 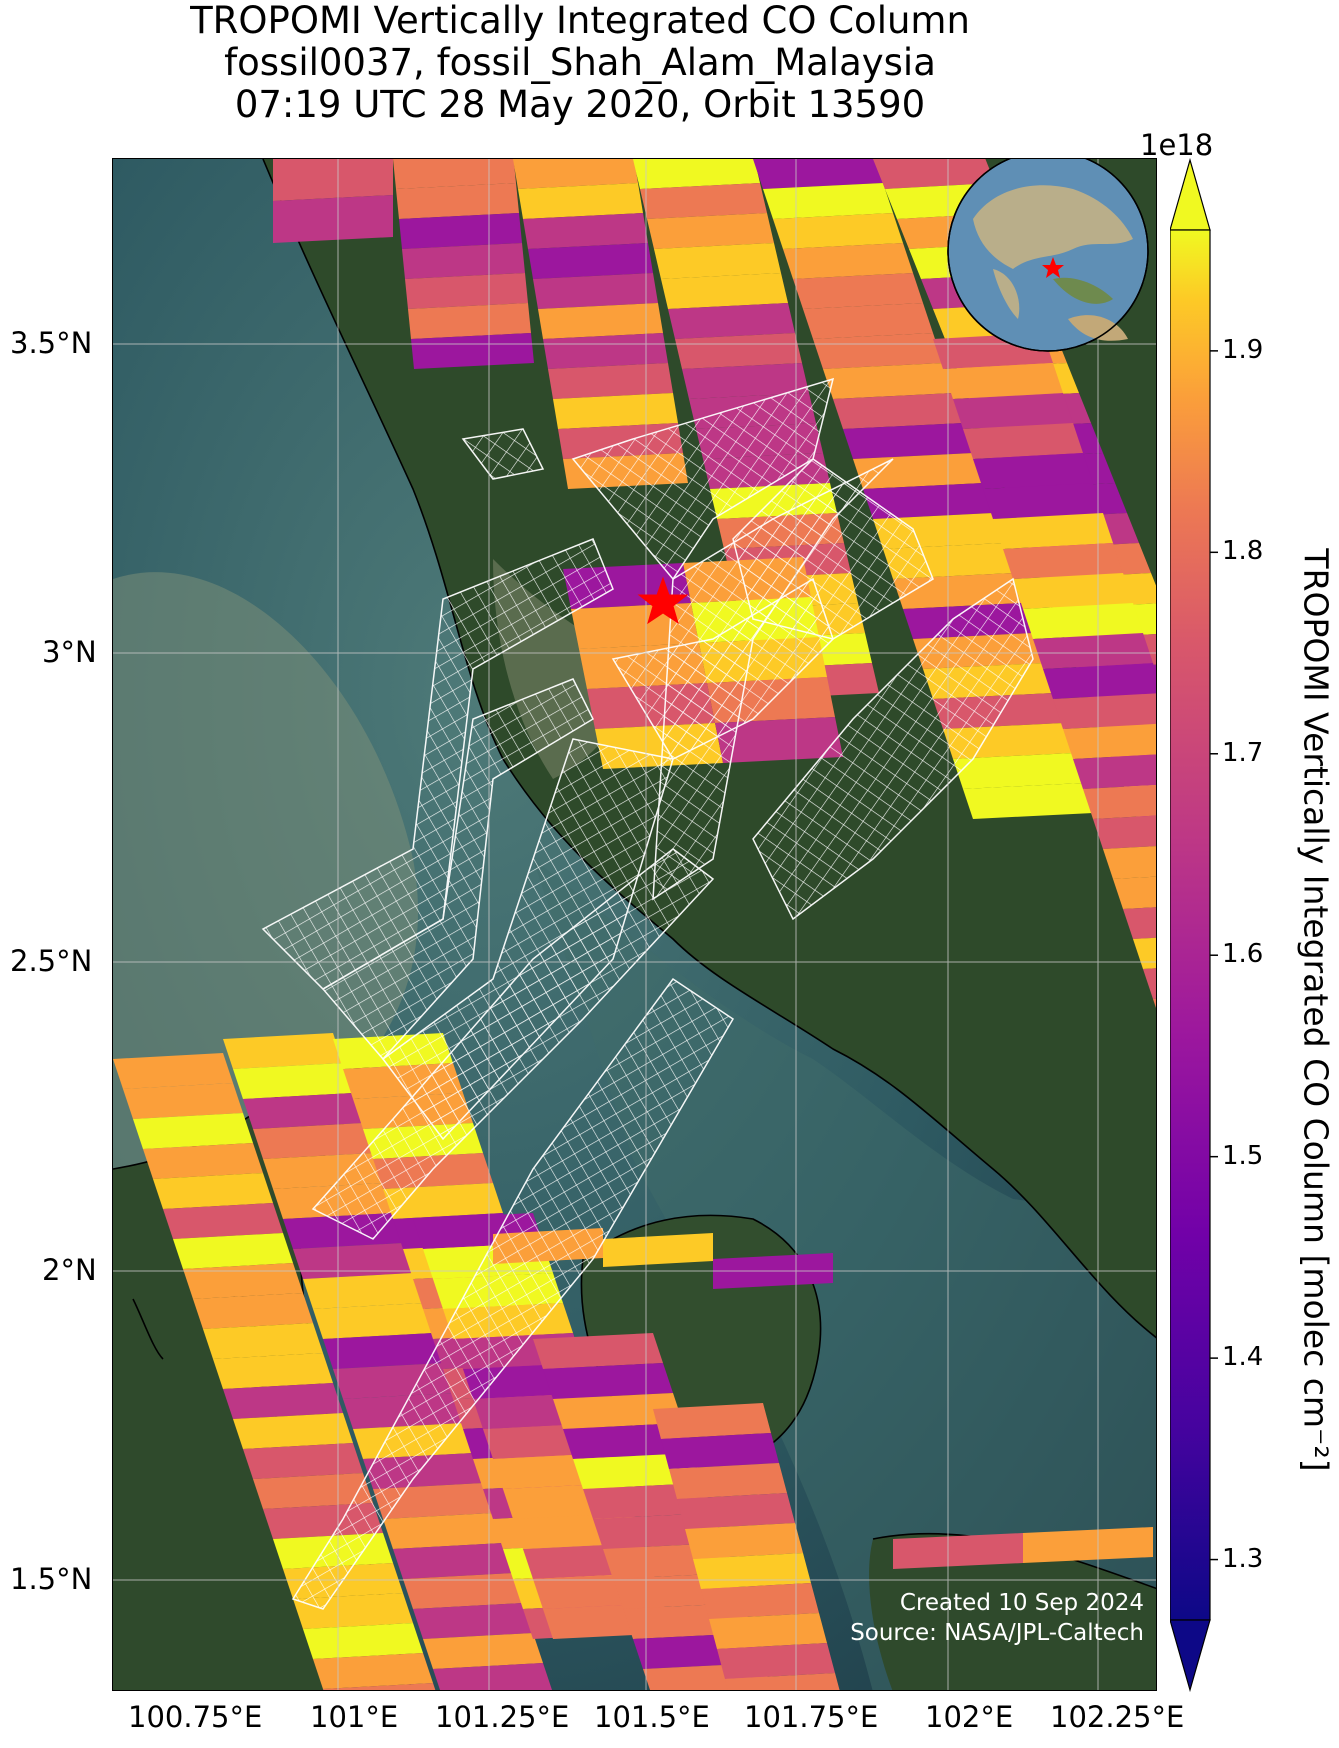 What do you see at coordinates (1048, 255) in the screenshot?
I see `inset-globe` at bounding box center [1048, 255].